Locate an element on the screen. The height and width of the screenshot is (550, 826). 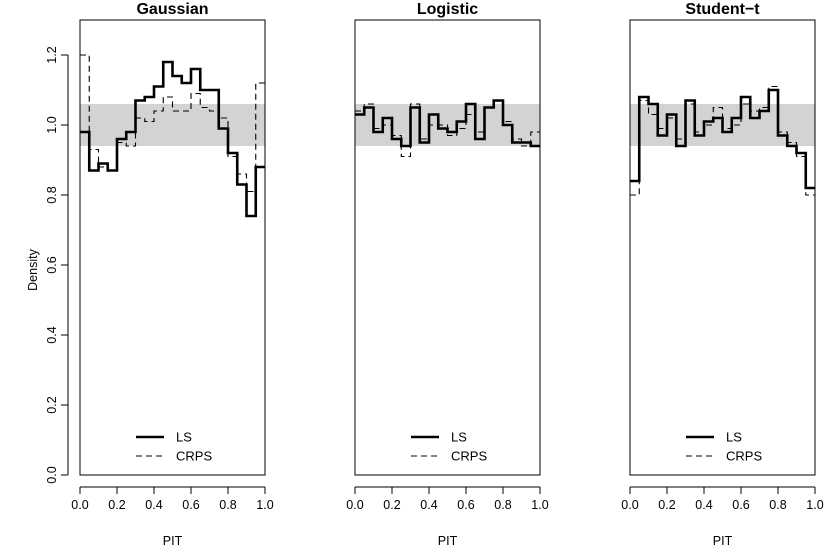
y-tick-label: 0.4 is located at coordinates (52, 334).